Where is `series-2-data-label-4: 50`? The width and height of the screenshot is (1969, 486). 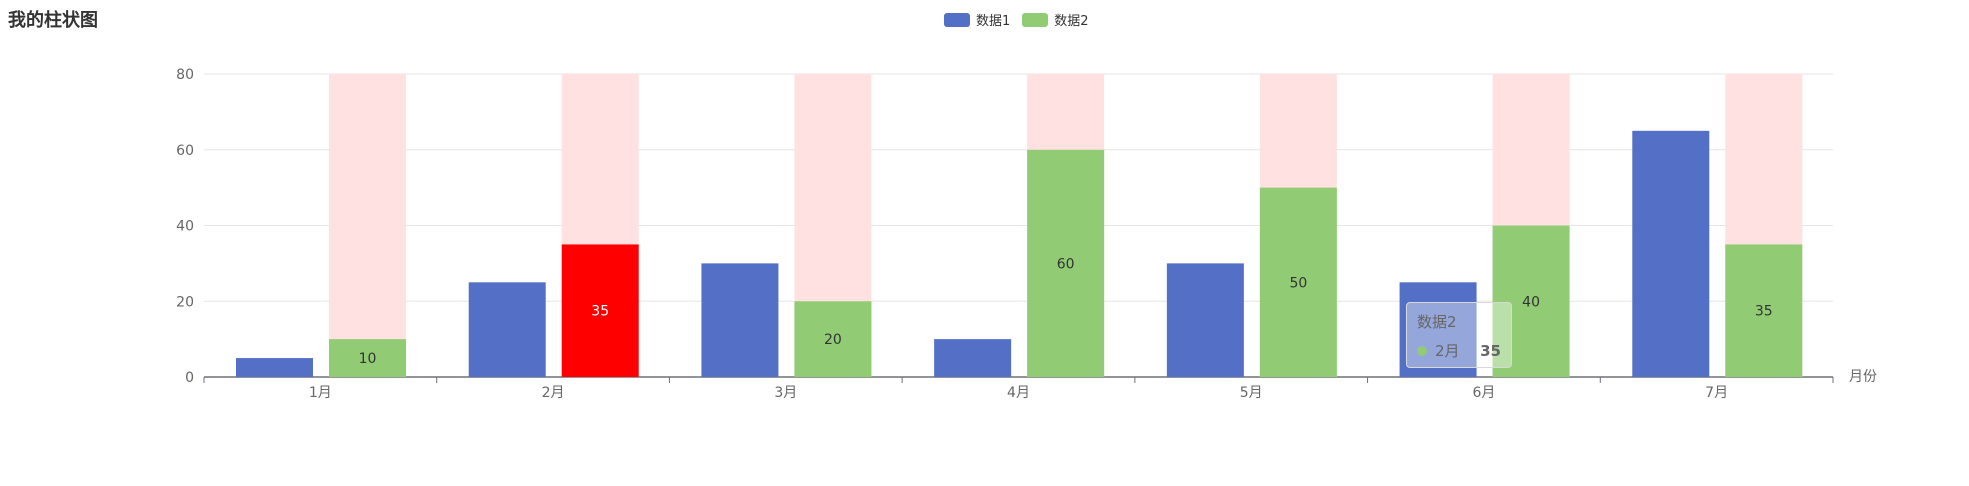
series-2-data-label-4: 50 is located at coordinates (1298, 283).